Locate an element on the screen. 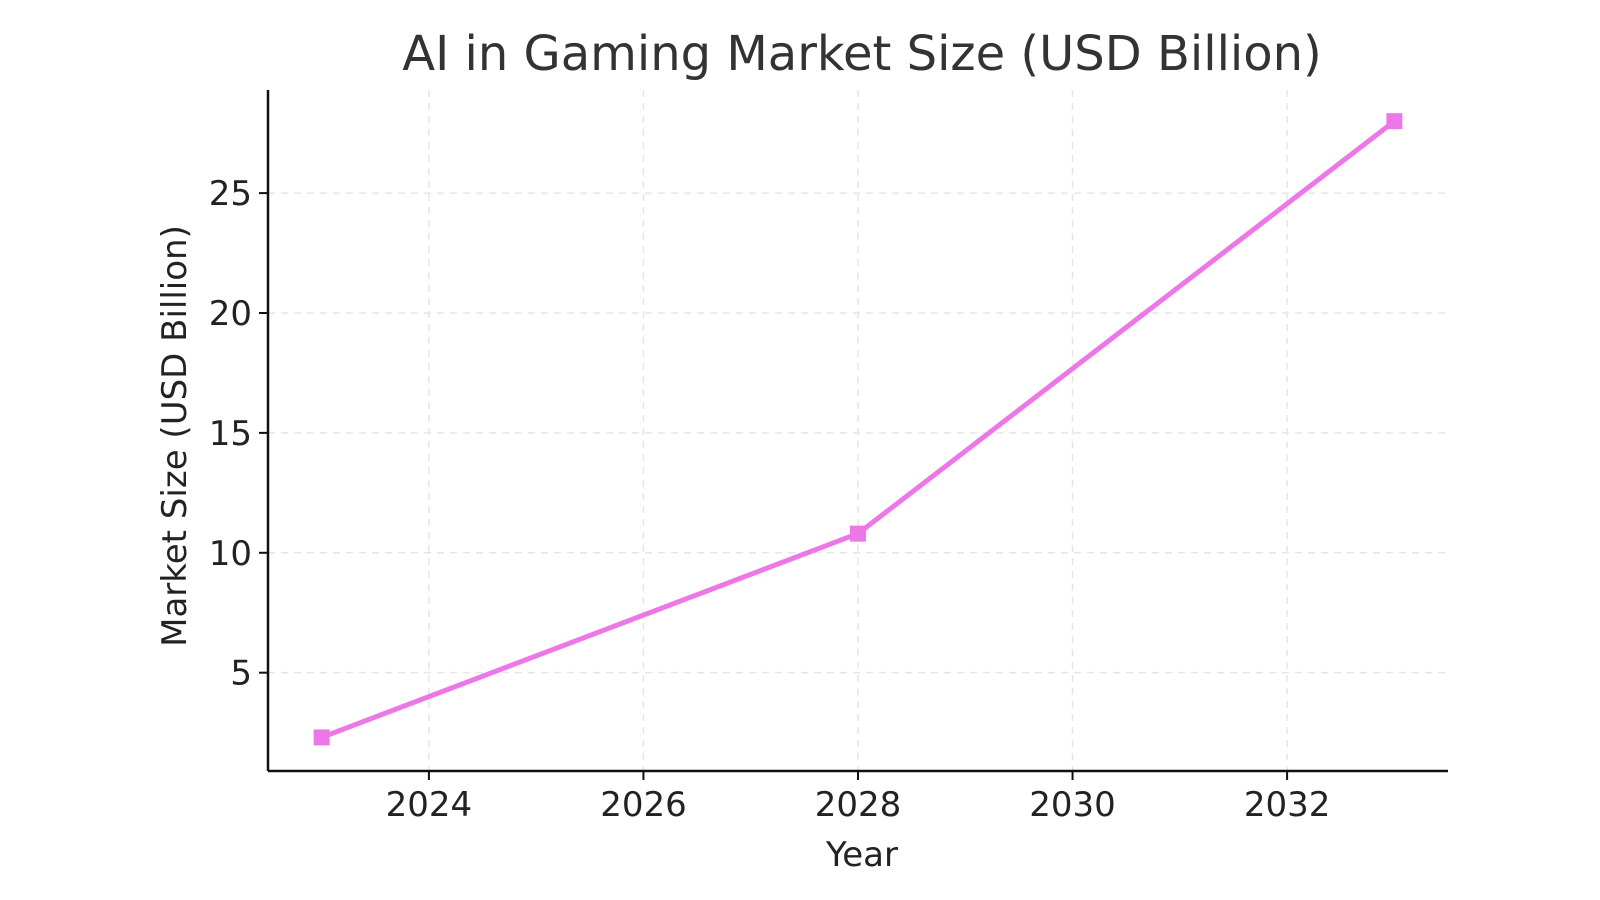 This screenshot has height=900, width=1600. y-tick-label: 5 is located at coordinates (241, 674).